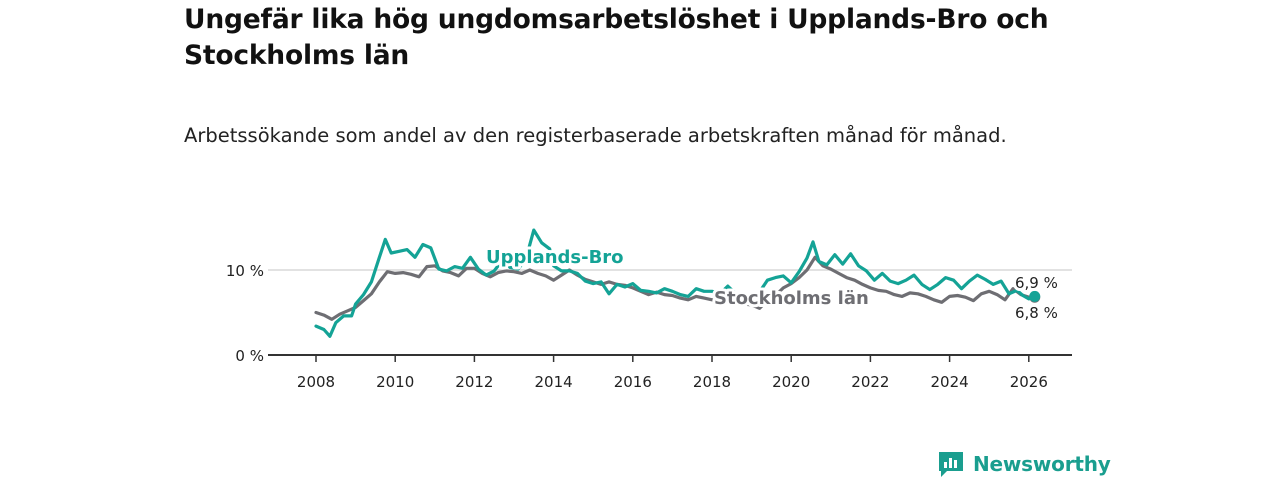 The image size is (1280, 480). What do you see at coordinates (791, 382) in the screenshot?
I see `x-tick-label: 2020` at bounding box center [791, 382].